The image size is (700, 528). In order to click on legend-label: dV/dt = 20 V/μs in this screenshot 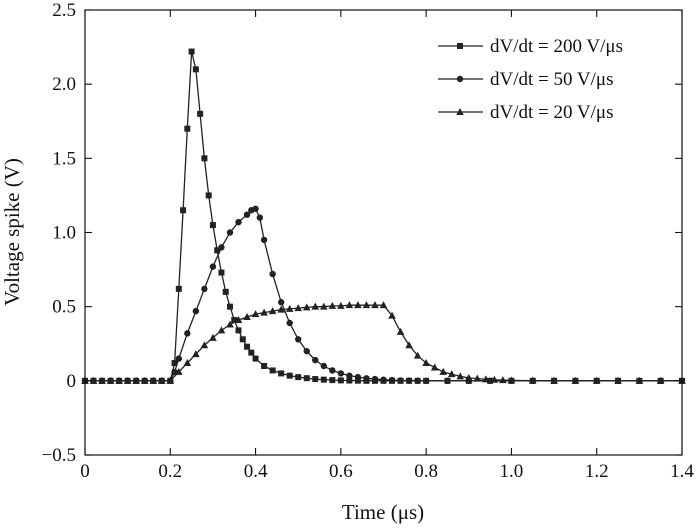, I will do `click(551, 112)`.